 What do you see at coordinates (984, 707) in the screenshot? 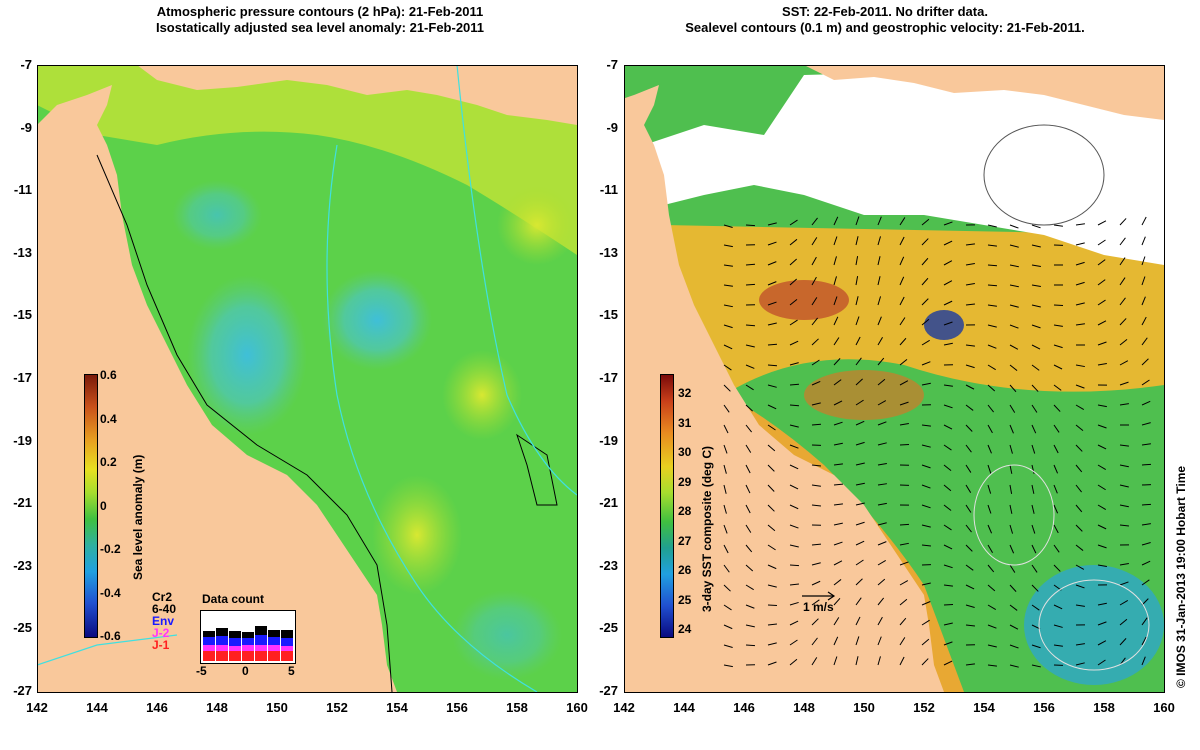
I see `right-x-tick: 154` at bounding box center [984, 707].